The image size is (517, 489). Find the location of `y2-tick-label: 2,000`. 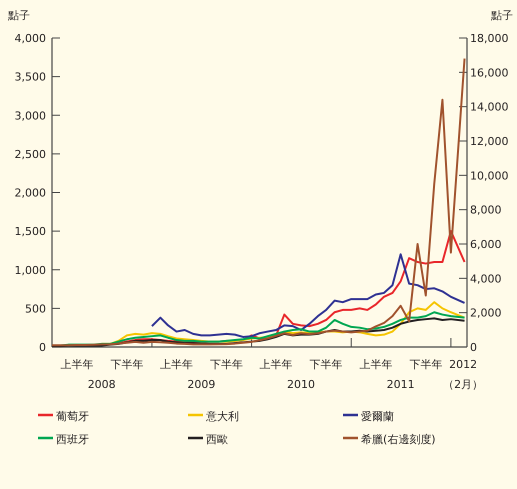

y2-tick-label: 2,000 is located at coordinates (486, 313).